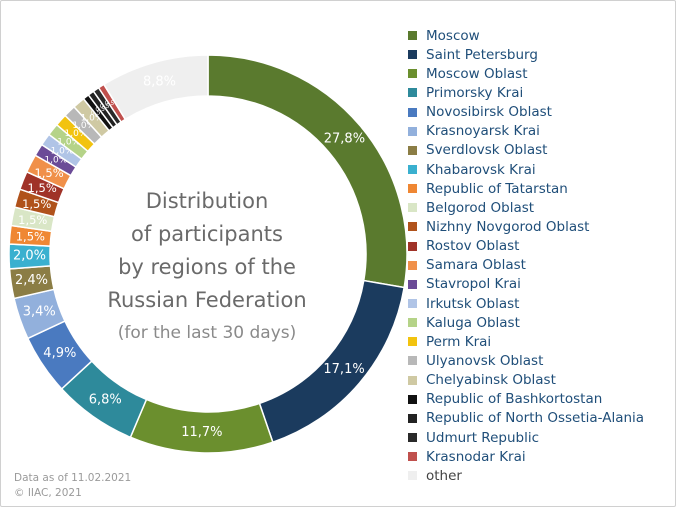 Image resolution: width=676 pixels, height=507 pixels. I want to click on legend-label: Sverdlovsk Oblast, so click(487, 150).